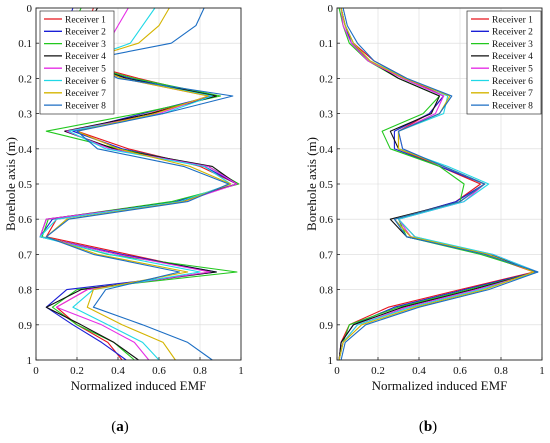 The image size is (550, 443). I want to click on x-tick-labels-a: 0 0.2 0.4 0.6 0.8 1, so click(138, 371).